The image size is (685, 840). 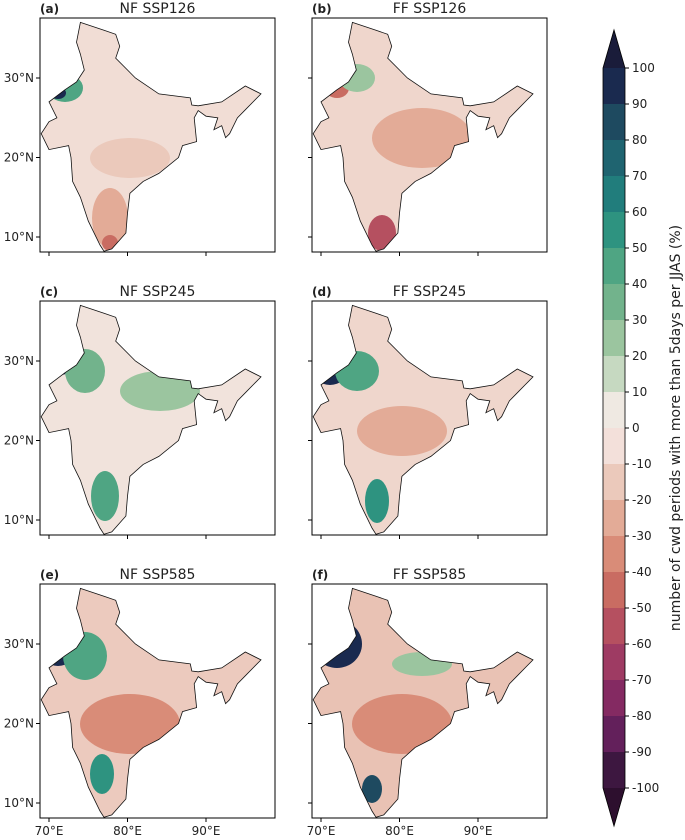 I want to click on panel-label: (e), so click(x=49, y=575).